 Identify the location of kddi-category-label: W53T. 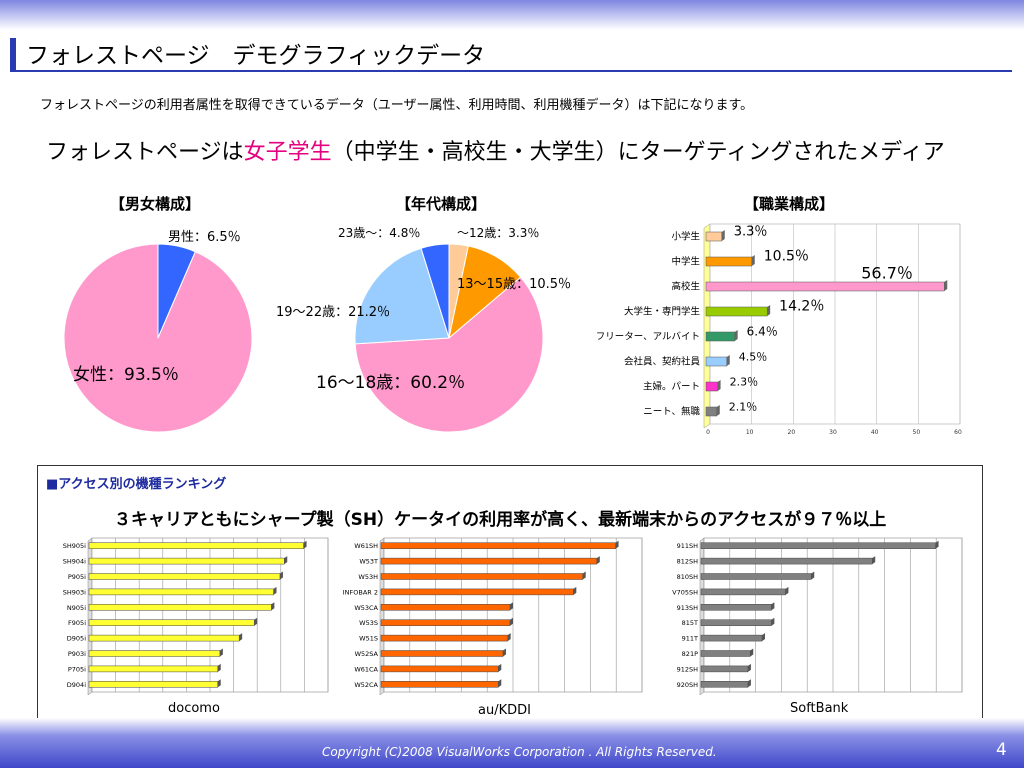
(368, 562).